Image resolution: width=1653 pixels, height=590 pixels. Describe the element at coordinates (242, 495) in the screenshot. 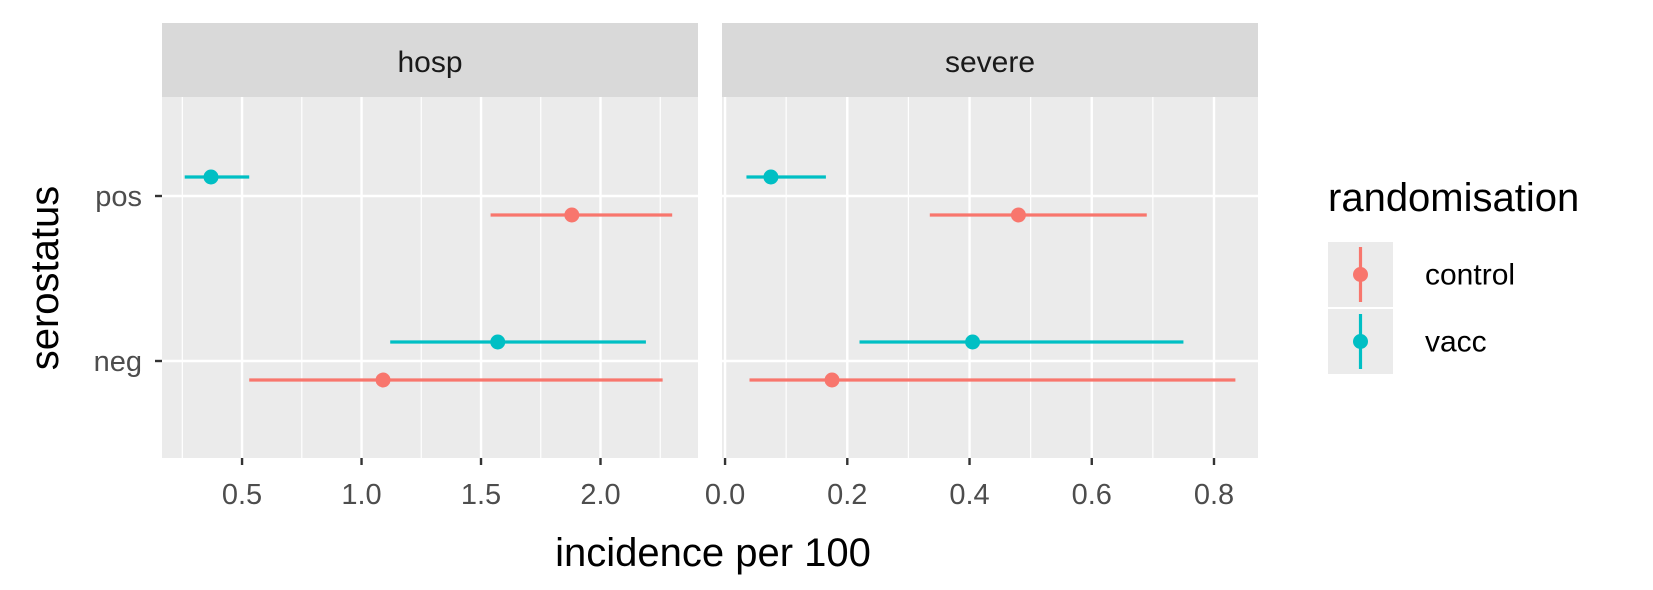

I see `x-tick-label: 0.5` at that location.